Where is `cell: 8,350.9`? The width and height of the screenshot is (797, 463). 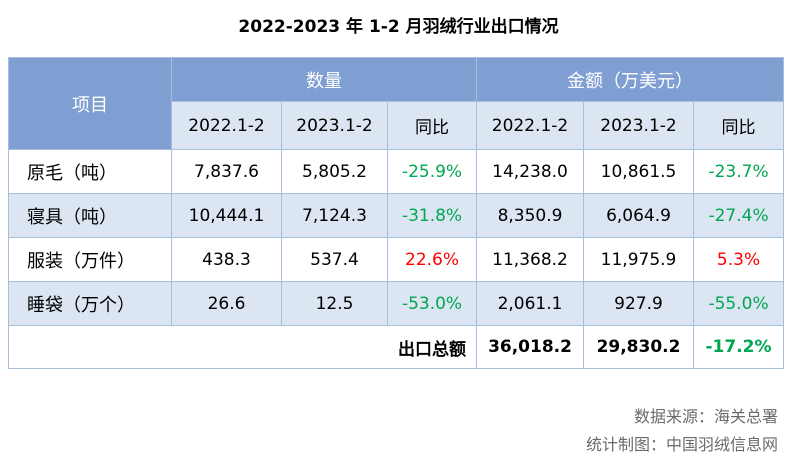 cell: 8,350.9 is located at coordinates (530, 215).